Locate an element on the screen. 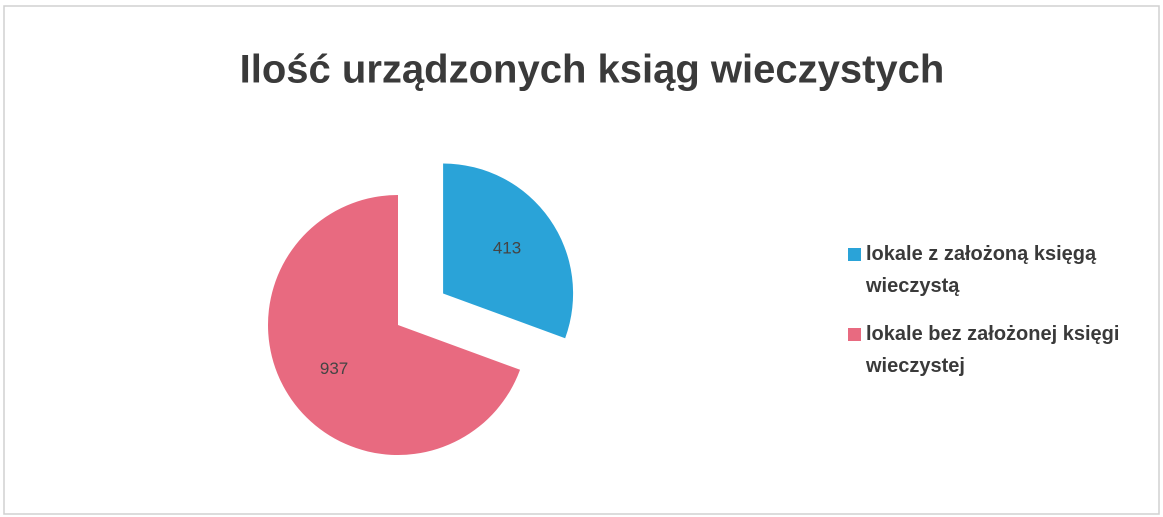  legend-label: lokale bez założonej księgi wieczystej is located at coordinates (993, 350).